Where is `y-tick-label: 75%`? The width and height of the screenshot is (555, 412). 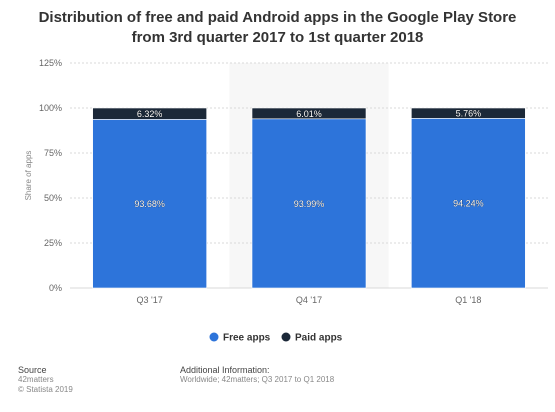
y-tick-label: 75% is located at coordinates (53, 153).